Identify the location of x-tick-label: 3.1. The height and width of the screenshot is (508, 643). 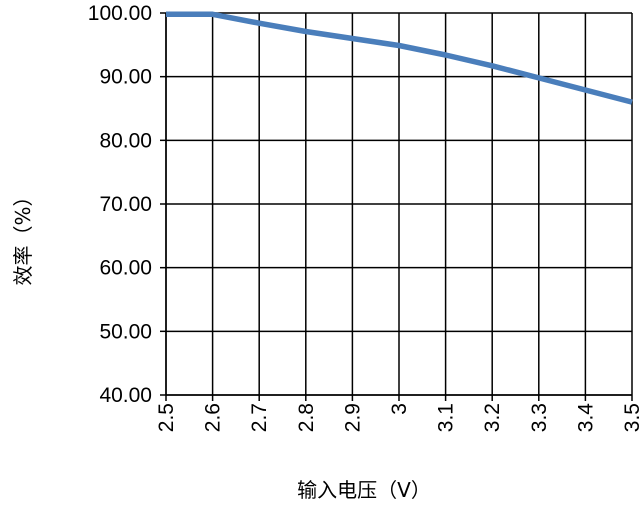
(446, 417).